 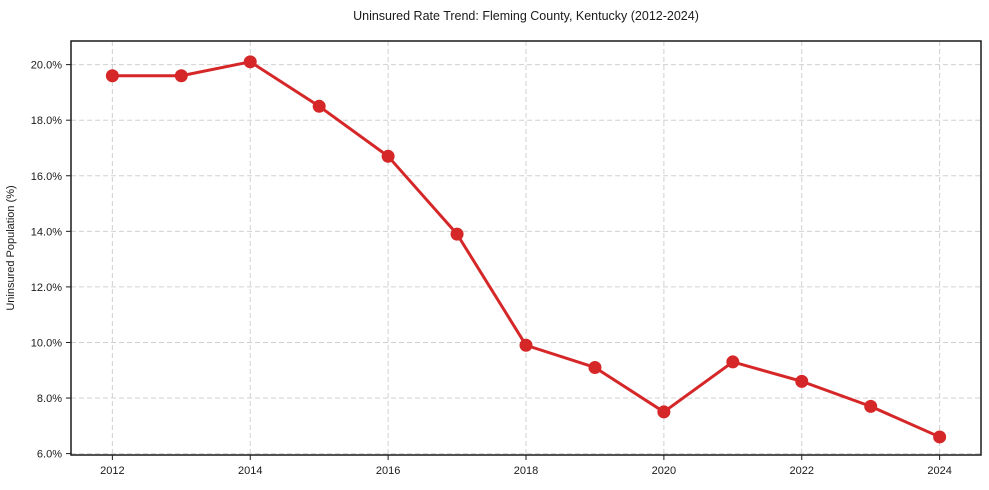 I want to click on y-tick-label: 14.0%, so click(x=46, y=232).